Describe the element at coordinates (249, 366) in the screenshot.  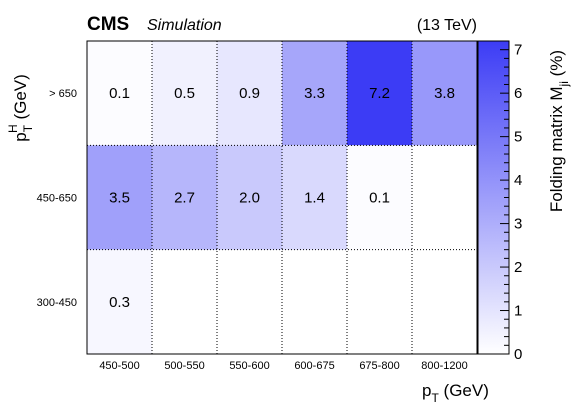
I see `x-tick-label: 550-600` at that location.